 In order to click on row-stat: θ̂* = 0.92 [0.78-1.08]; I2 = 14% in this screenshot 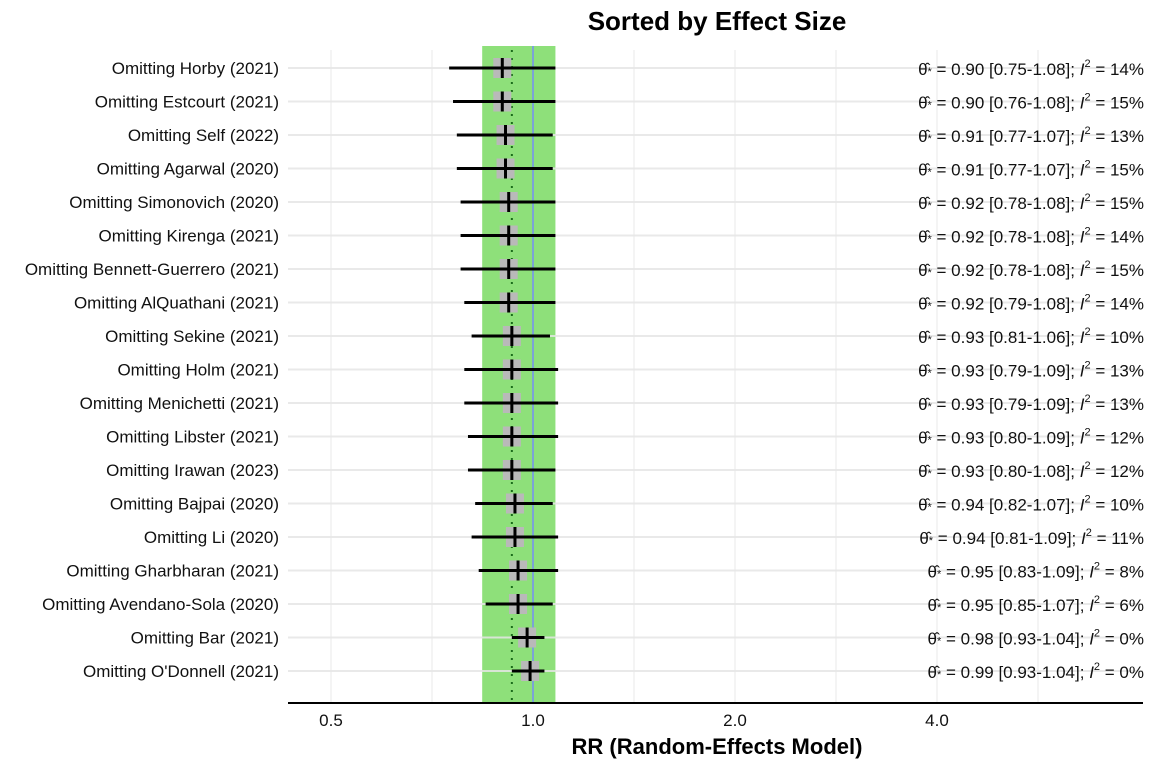, I will do `click(1031, 236)`.